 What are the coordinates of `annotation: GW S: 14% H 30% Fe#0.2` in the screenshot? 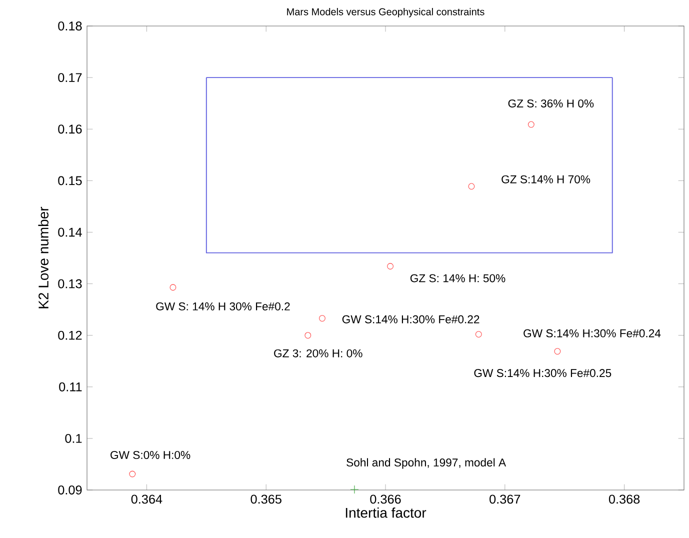 It's located at (223, 306).